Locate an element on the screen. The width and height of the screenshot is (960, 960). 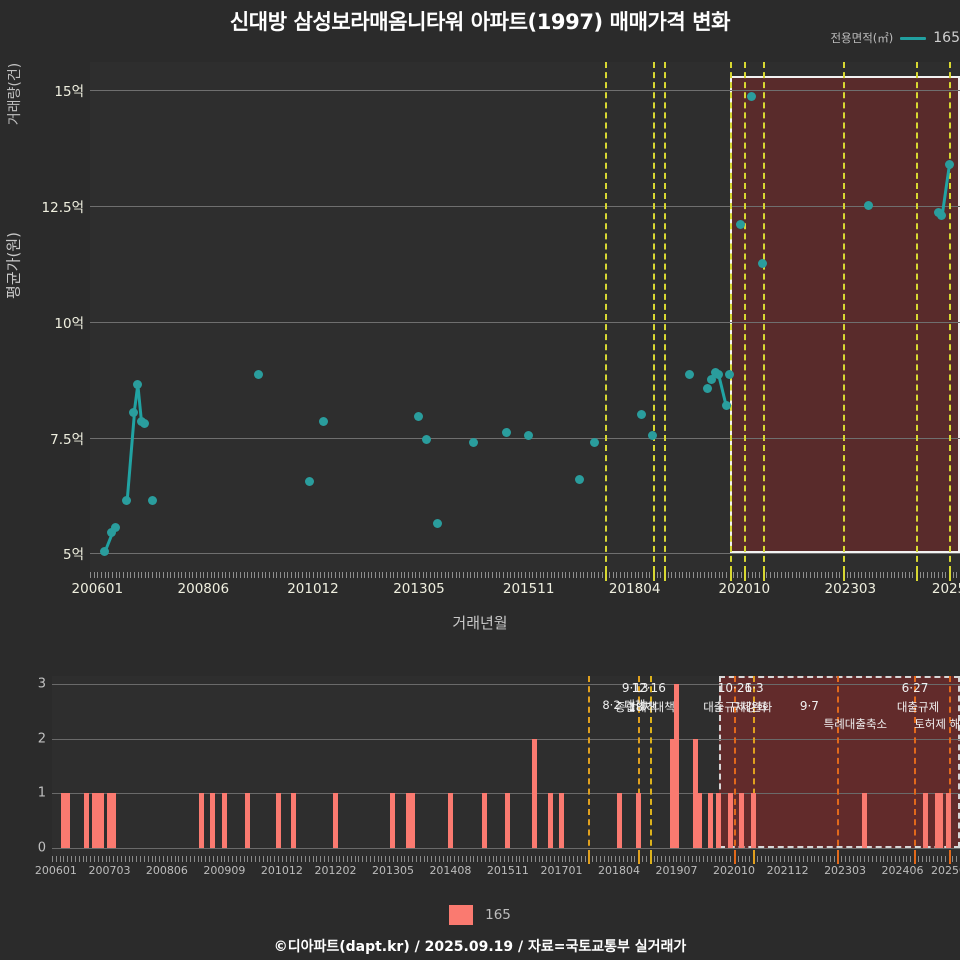
bar-x-tick-label: 201305 is located at coordinates (392, 870).